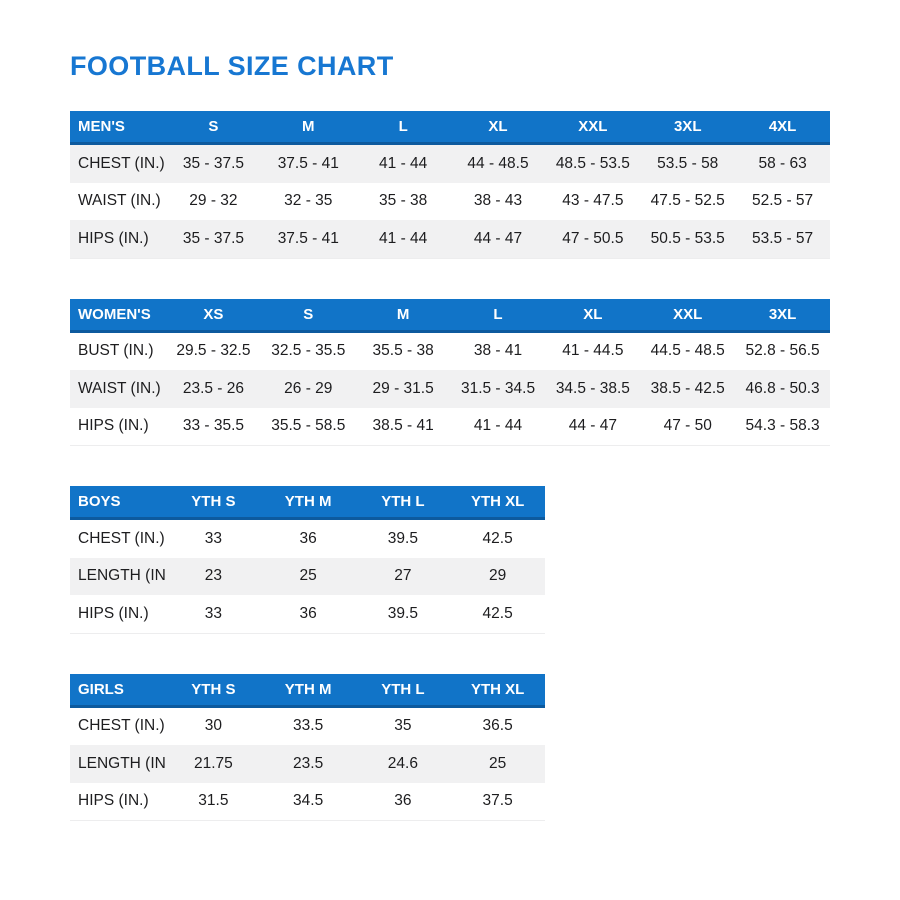 This screenshot has width=900, height=900. I want to click on mens-header-size-4: XL, so click(498, 126).